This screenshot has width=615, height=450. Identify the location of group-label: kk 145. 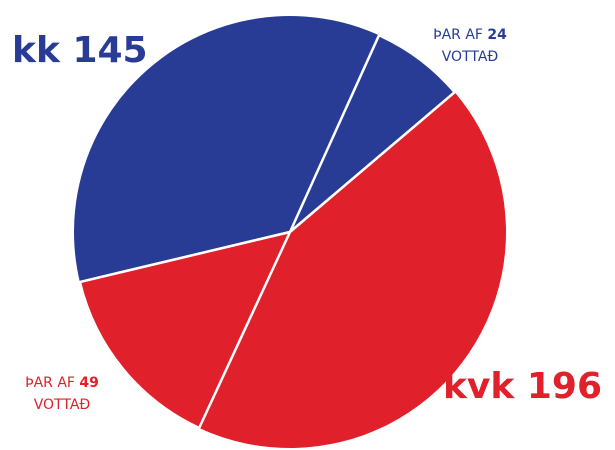
(80, 50).